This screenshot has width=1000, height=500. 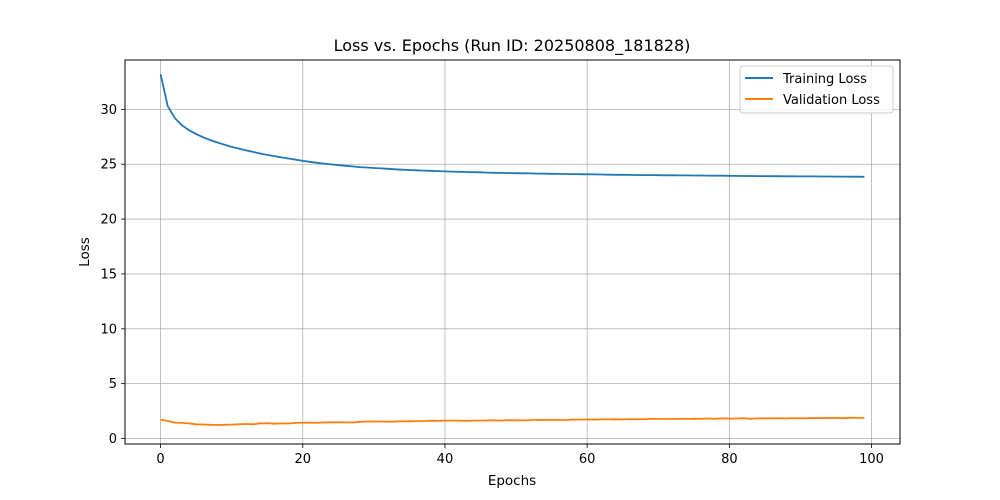 I want to click on series-line-training-loss, so click(x=512, y=126).